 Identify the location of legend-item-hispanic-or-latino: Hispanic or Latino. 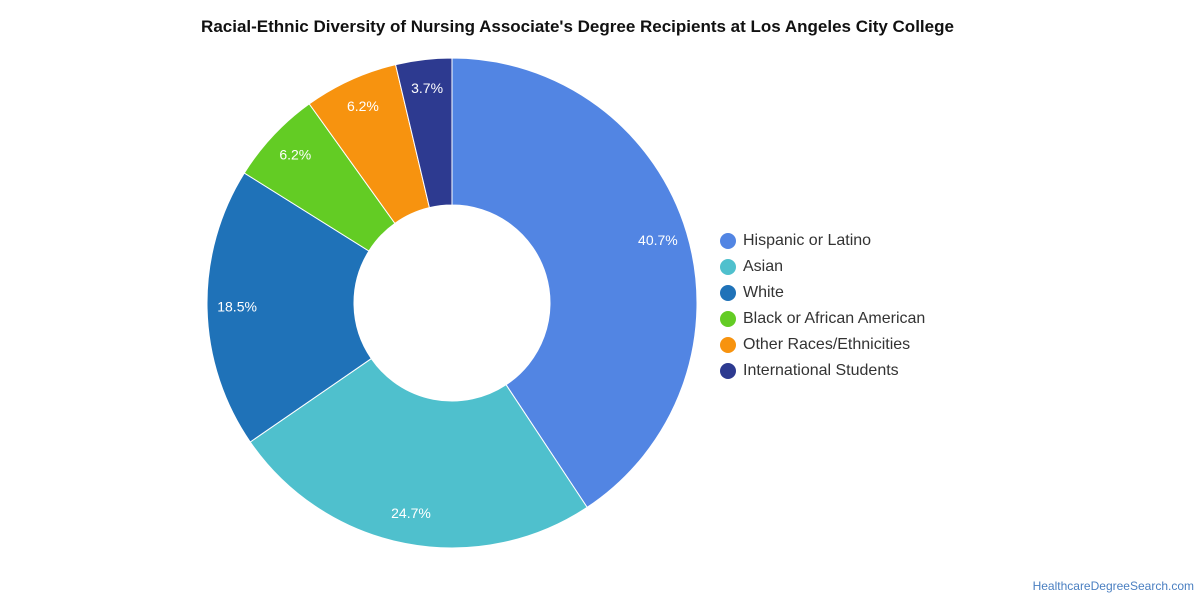
(822, 241).